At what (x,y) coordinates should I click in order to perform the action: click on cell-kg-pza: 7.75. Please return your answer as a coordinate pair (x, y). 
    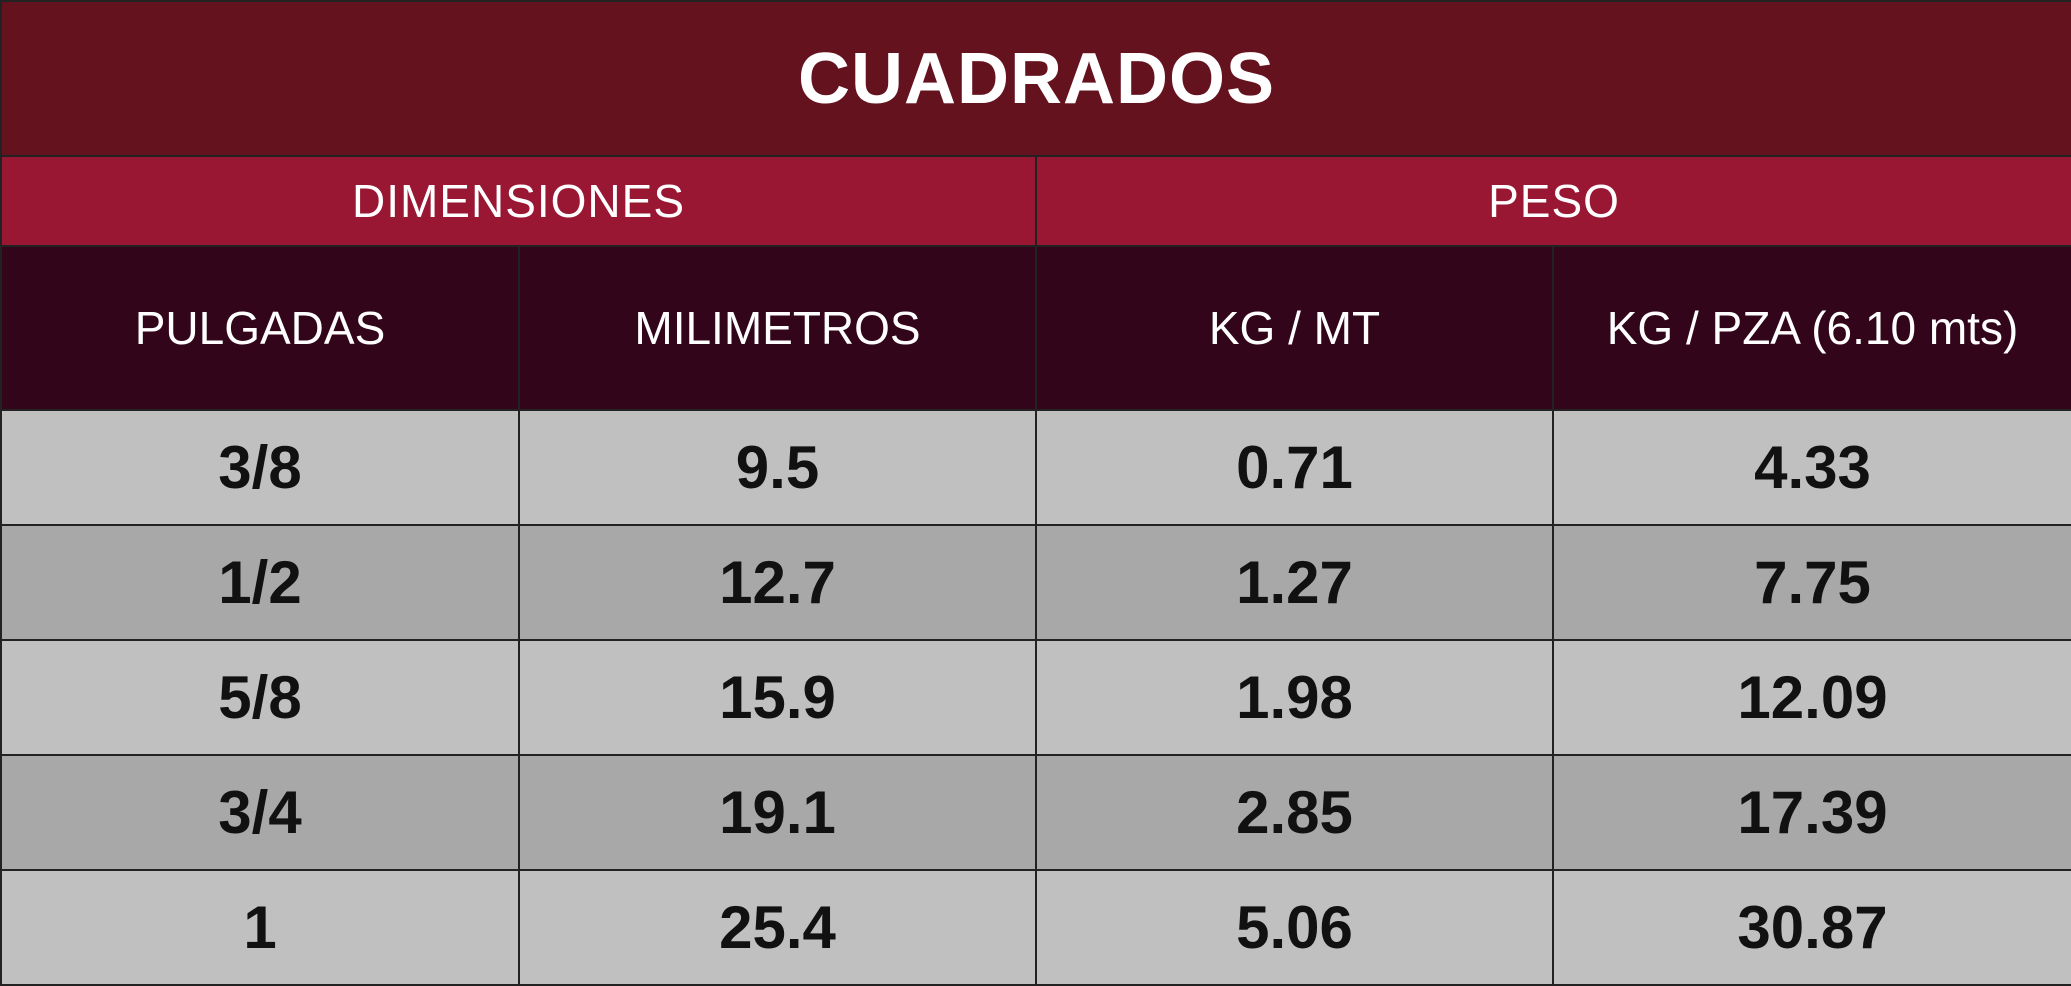
    Looking at the image, I should click on (1811, 582).